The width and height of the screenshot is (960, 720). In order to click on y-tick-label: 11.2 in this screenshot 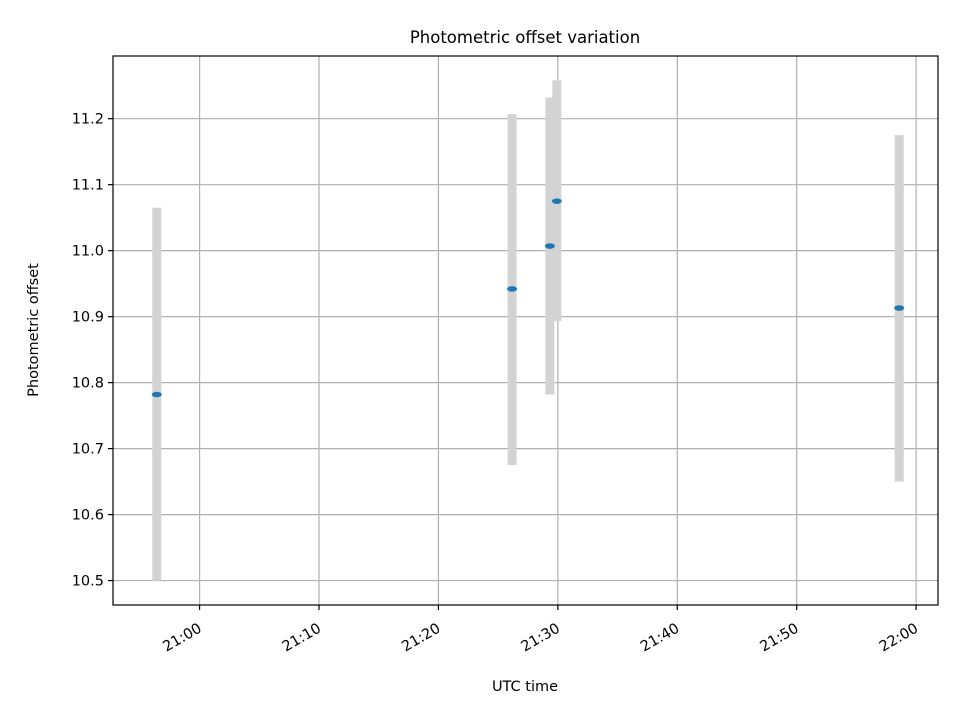, I will do `click(88, 120)`.